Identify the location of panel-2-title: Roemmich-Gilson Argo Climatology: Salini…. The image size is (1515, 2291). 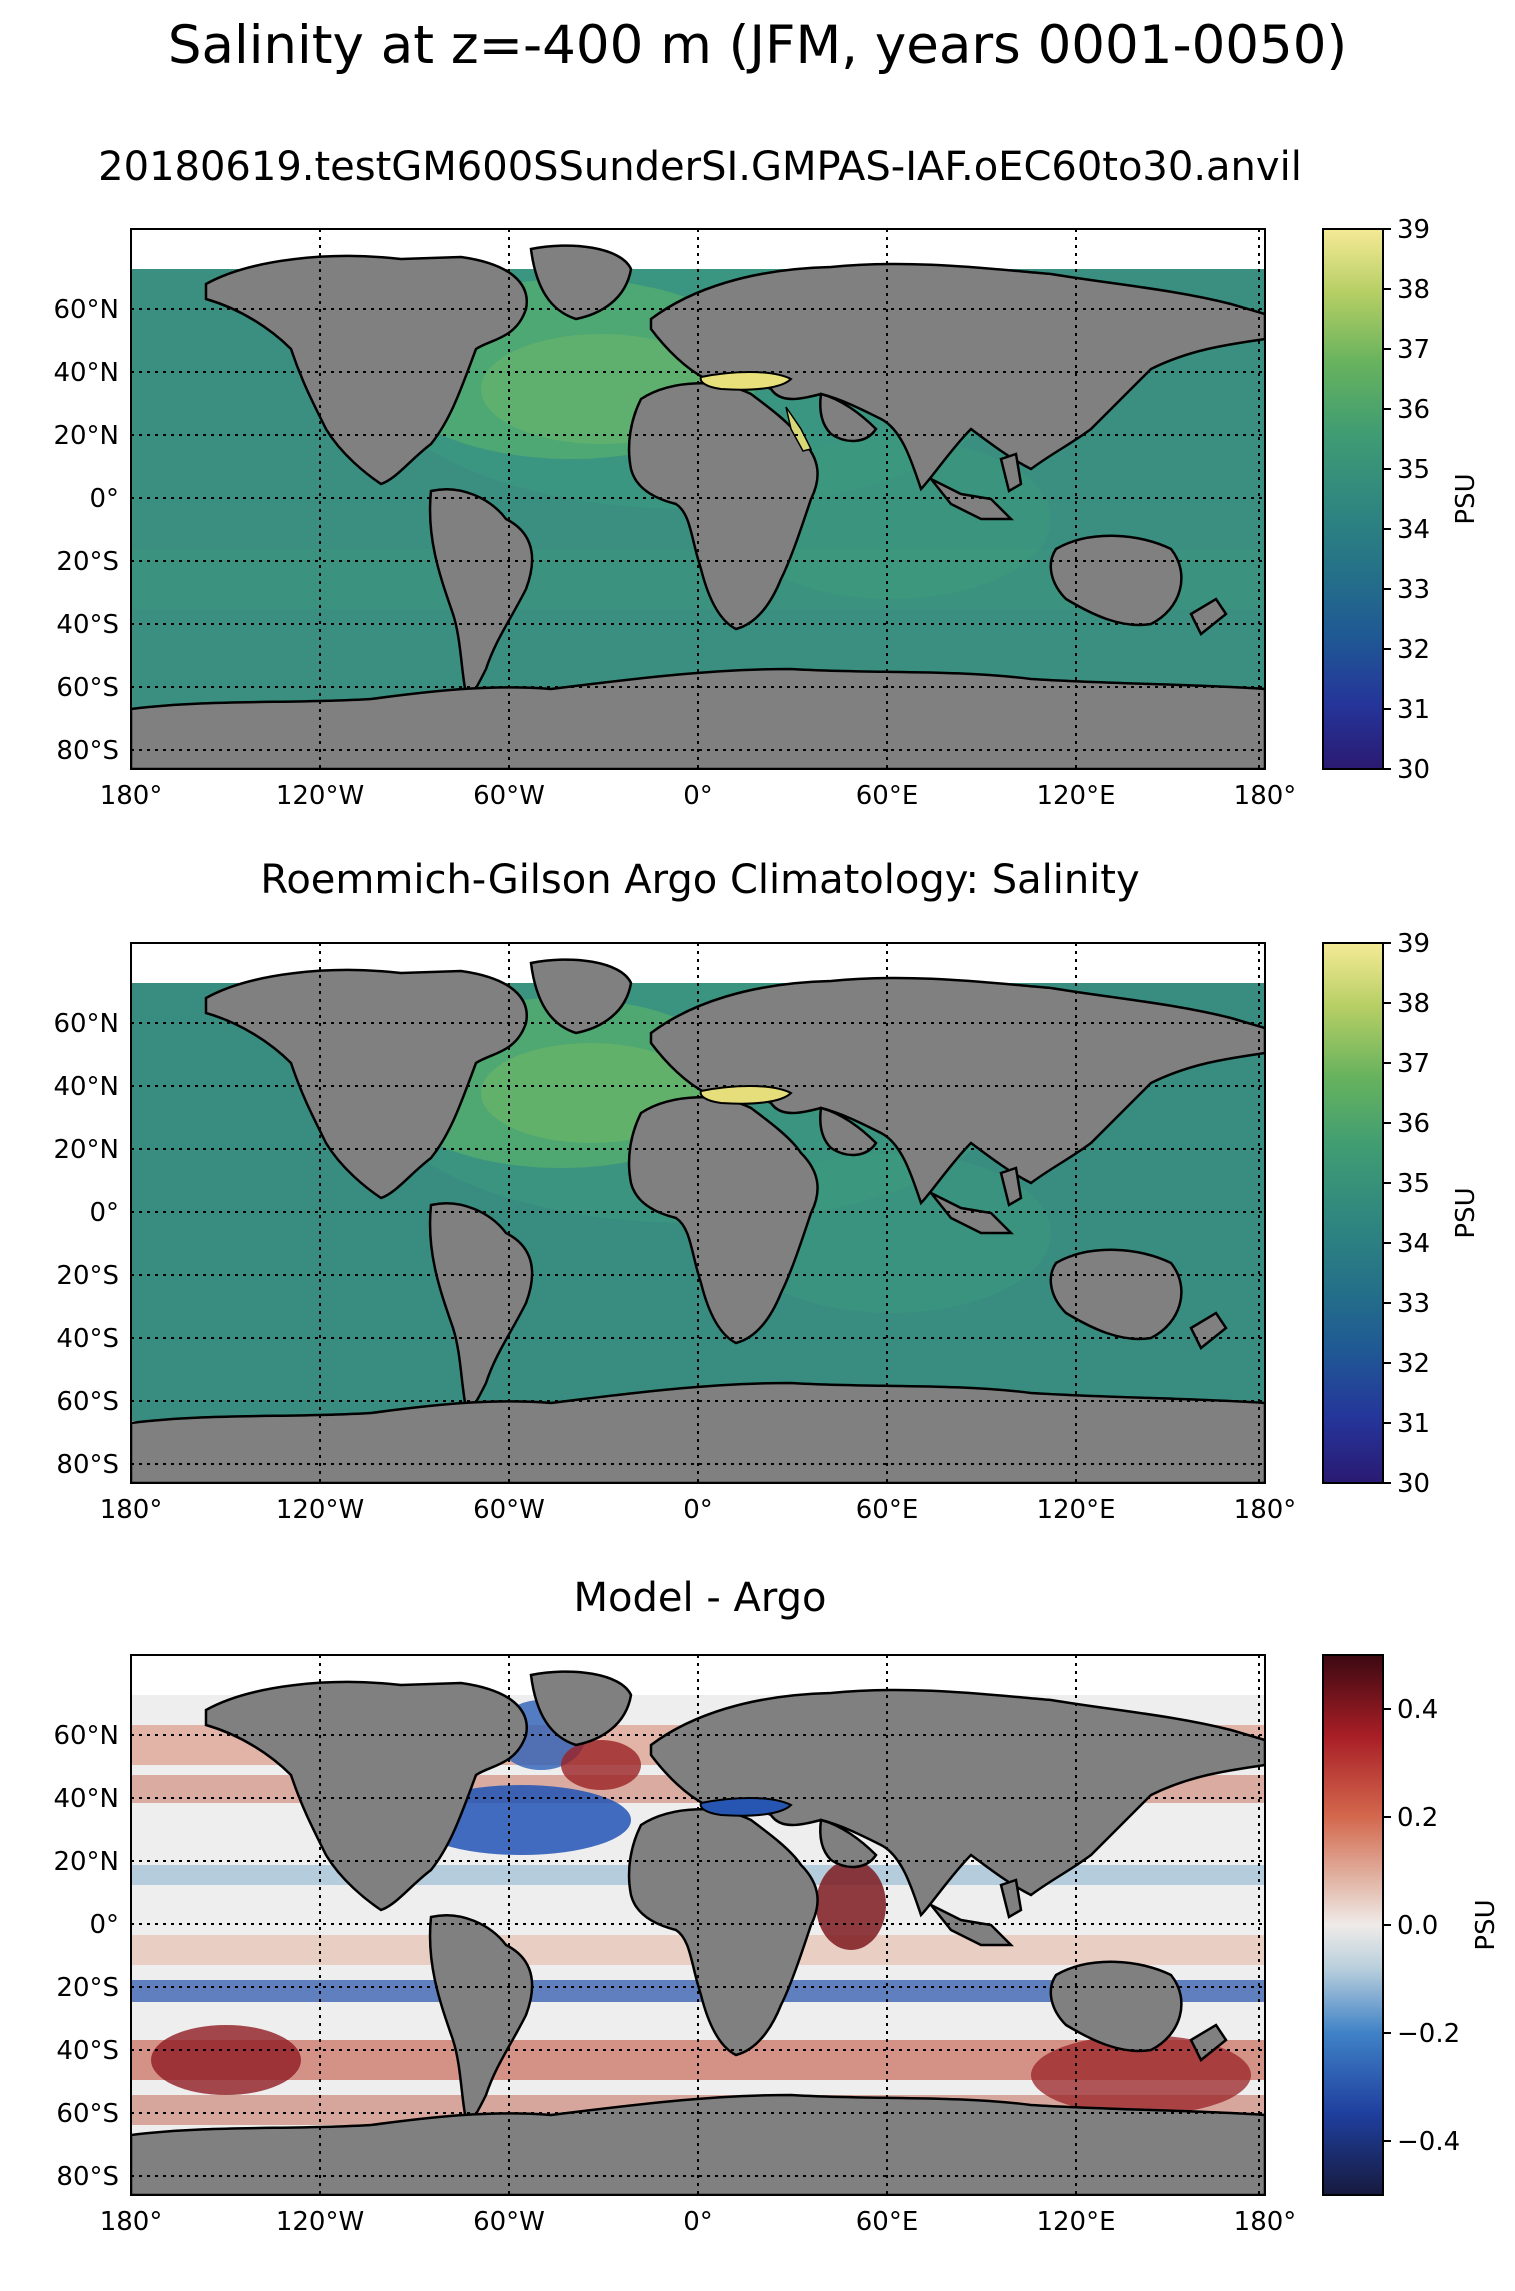
(700, 880).